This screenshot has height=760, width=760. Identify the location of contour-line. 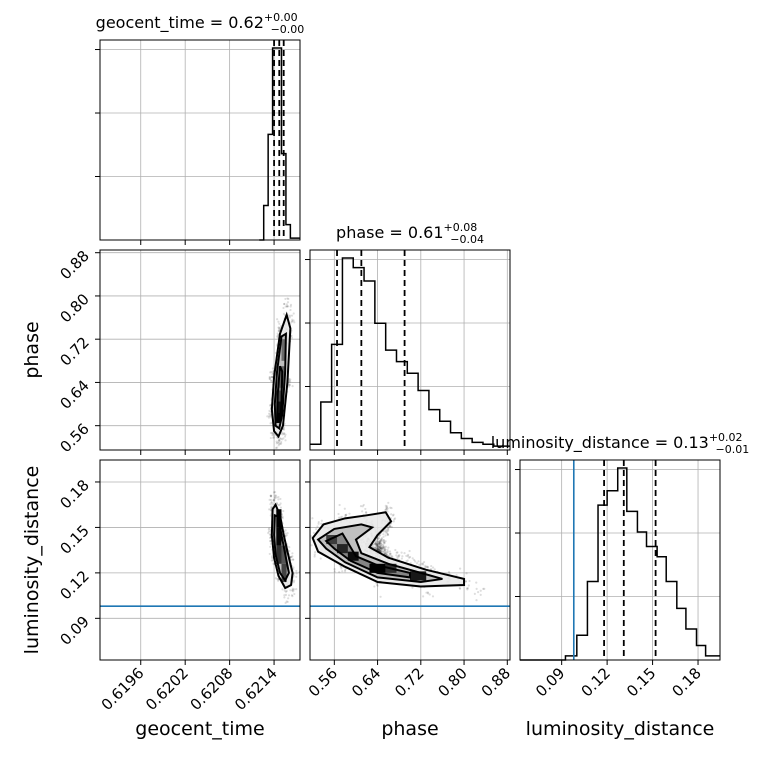
(280, 381).